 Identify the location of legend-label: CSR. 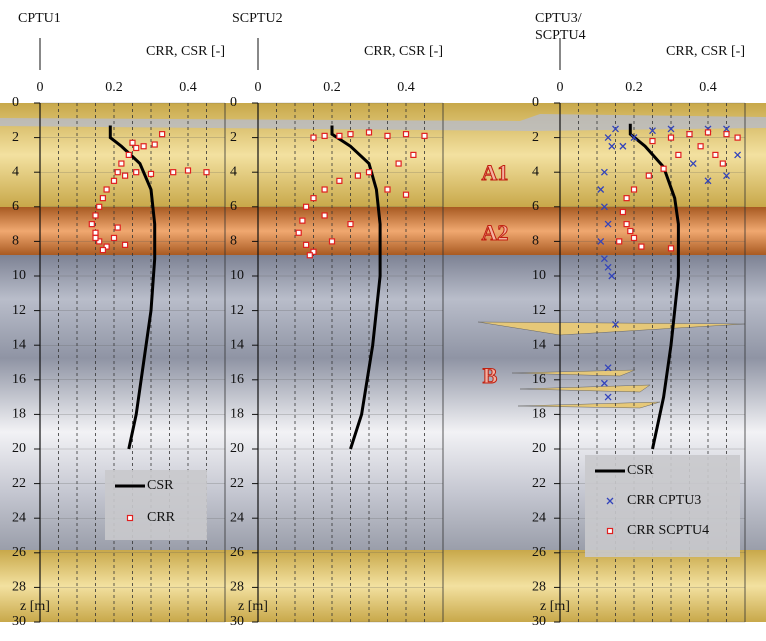
(640, 470).